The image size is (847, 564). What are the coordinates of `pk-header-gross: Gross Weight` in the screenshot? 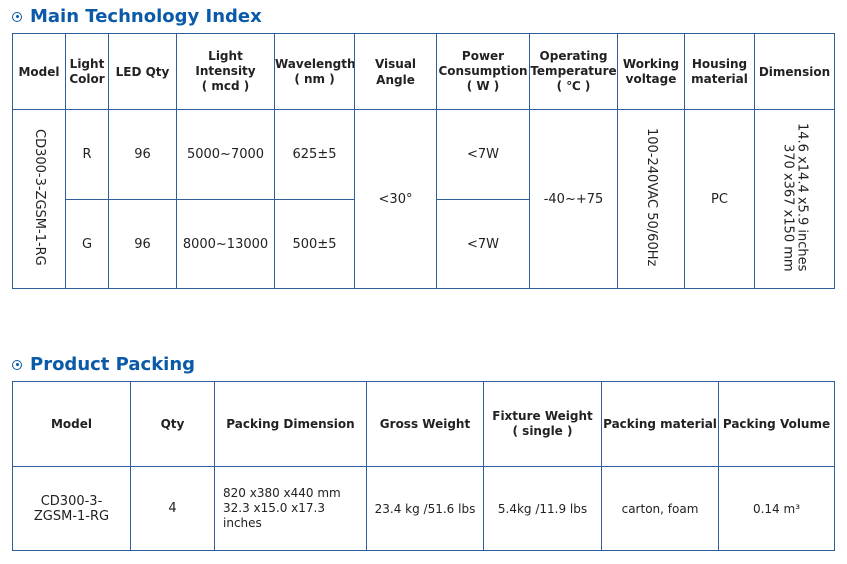 It's located at (425, 424).